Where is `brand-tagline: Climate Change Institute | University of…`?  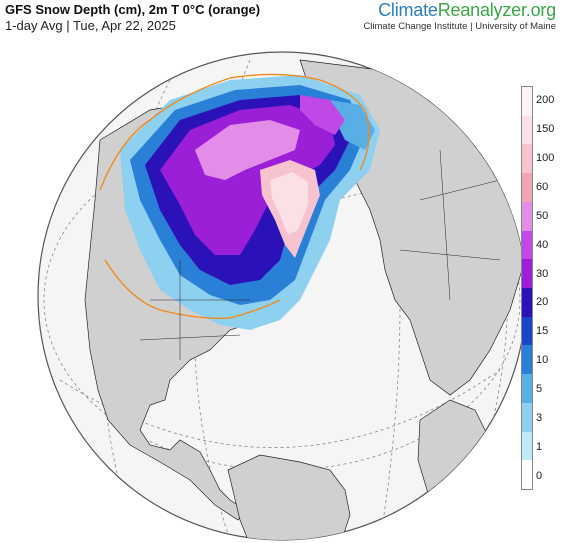
brand-tagline: Climate Change Institute | University of… is located at coordinates (459, 26).